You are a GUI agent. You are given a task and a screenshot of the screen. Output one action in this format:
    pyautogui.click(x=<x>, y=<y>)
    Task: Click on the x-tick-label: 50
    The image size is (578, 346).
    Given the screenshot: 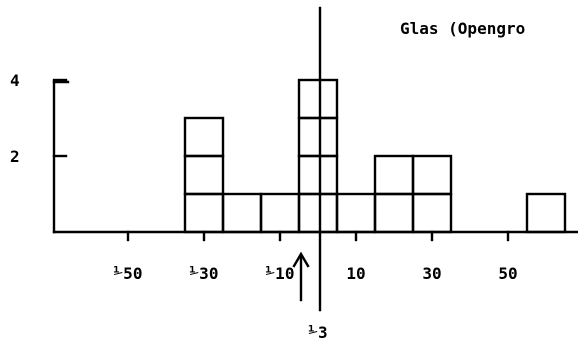 What is the action you would take?
    pyautogui.click(x=507, y=273)
    